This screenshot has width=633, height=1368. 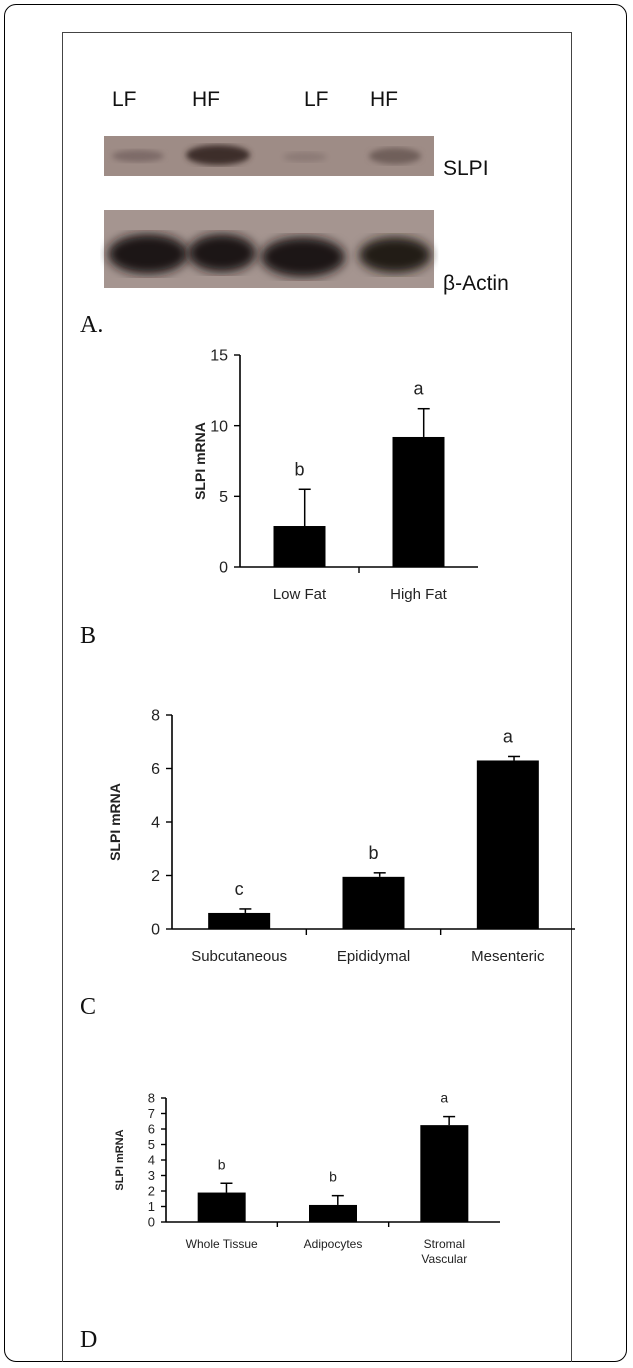 I want to click on y-tick-label-d: 6, so click(x=151, y=1129).